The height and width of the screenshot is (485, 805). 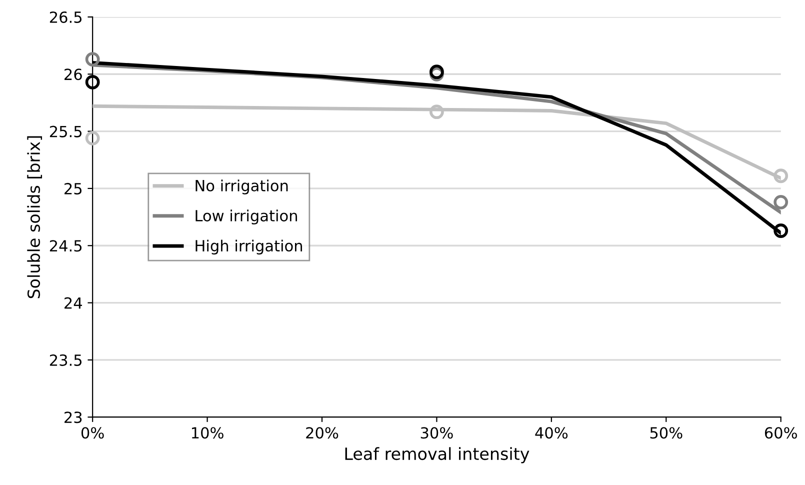 What do you see at coordinates (92, 433) in the screenshot?
I see `x-tick-label: 0%` at bounding box center [92, 433].